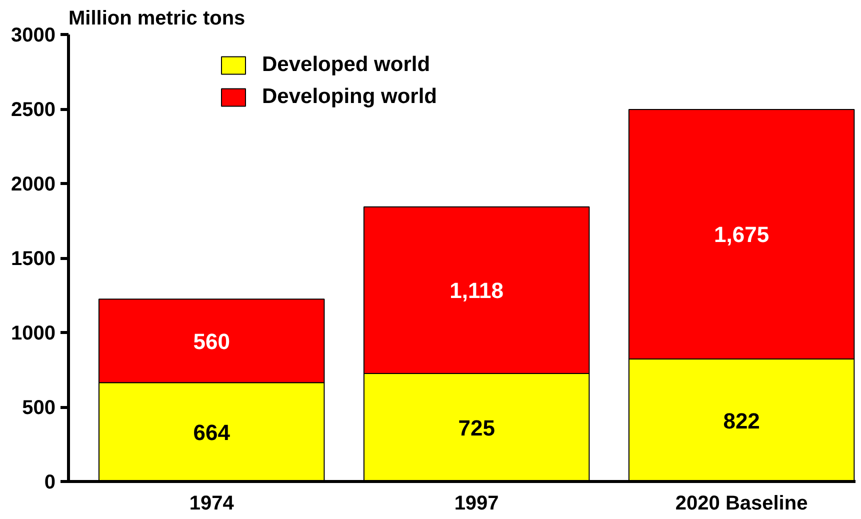 The width and height of the screenshot is (861, 519). Describe the element at coordinates (211, 341) in the screenshot. I see `data-label: 560` at that location.